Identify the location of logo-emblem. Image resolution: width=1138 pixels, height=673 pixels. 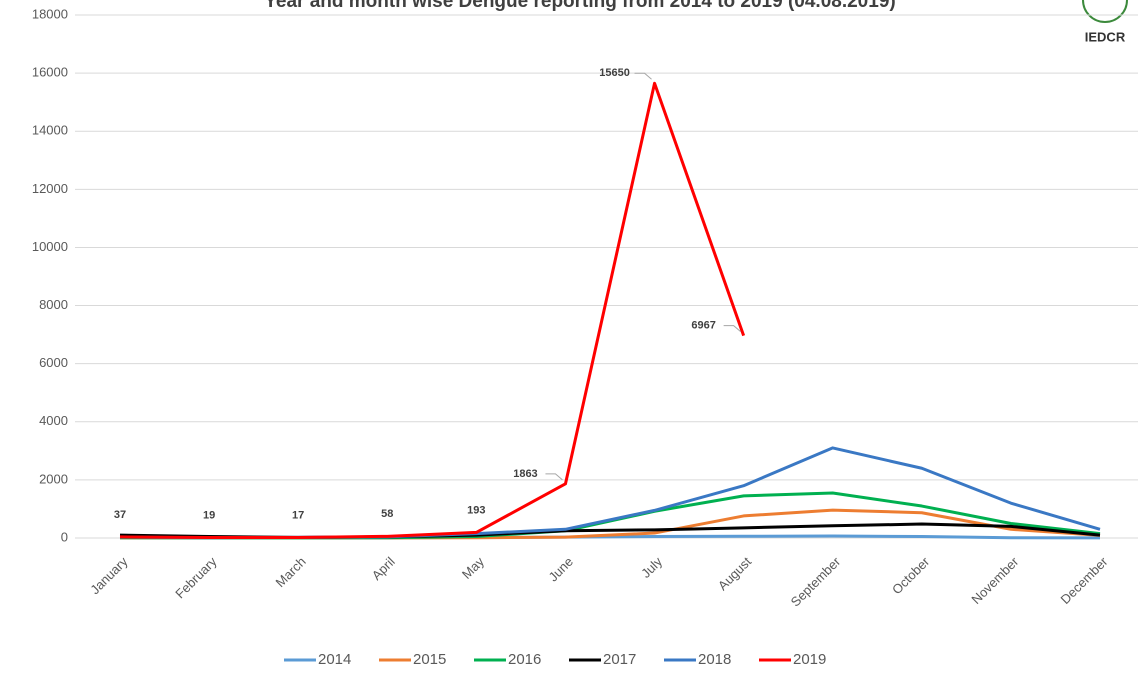
(1105, 11).